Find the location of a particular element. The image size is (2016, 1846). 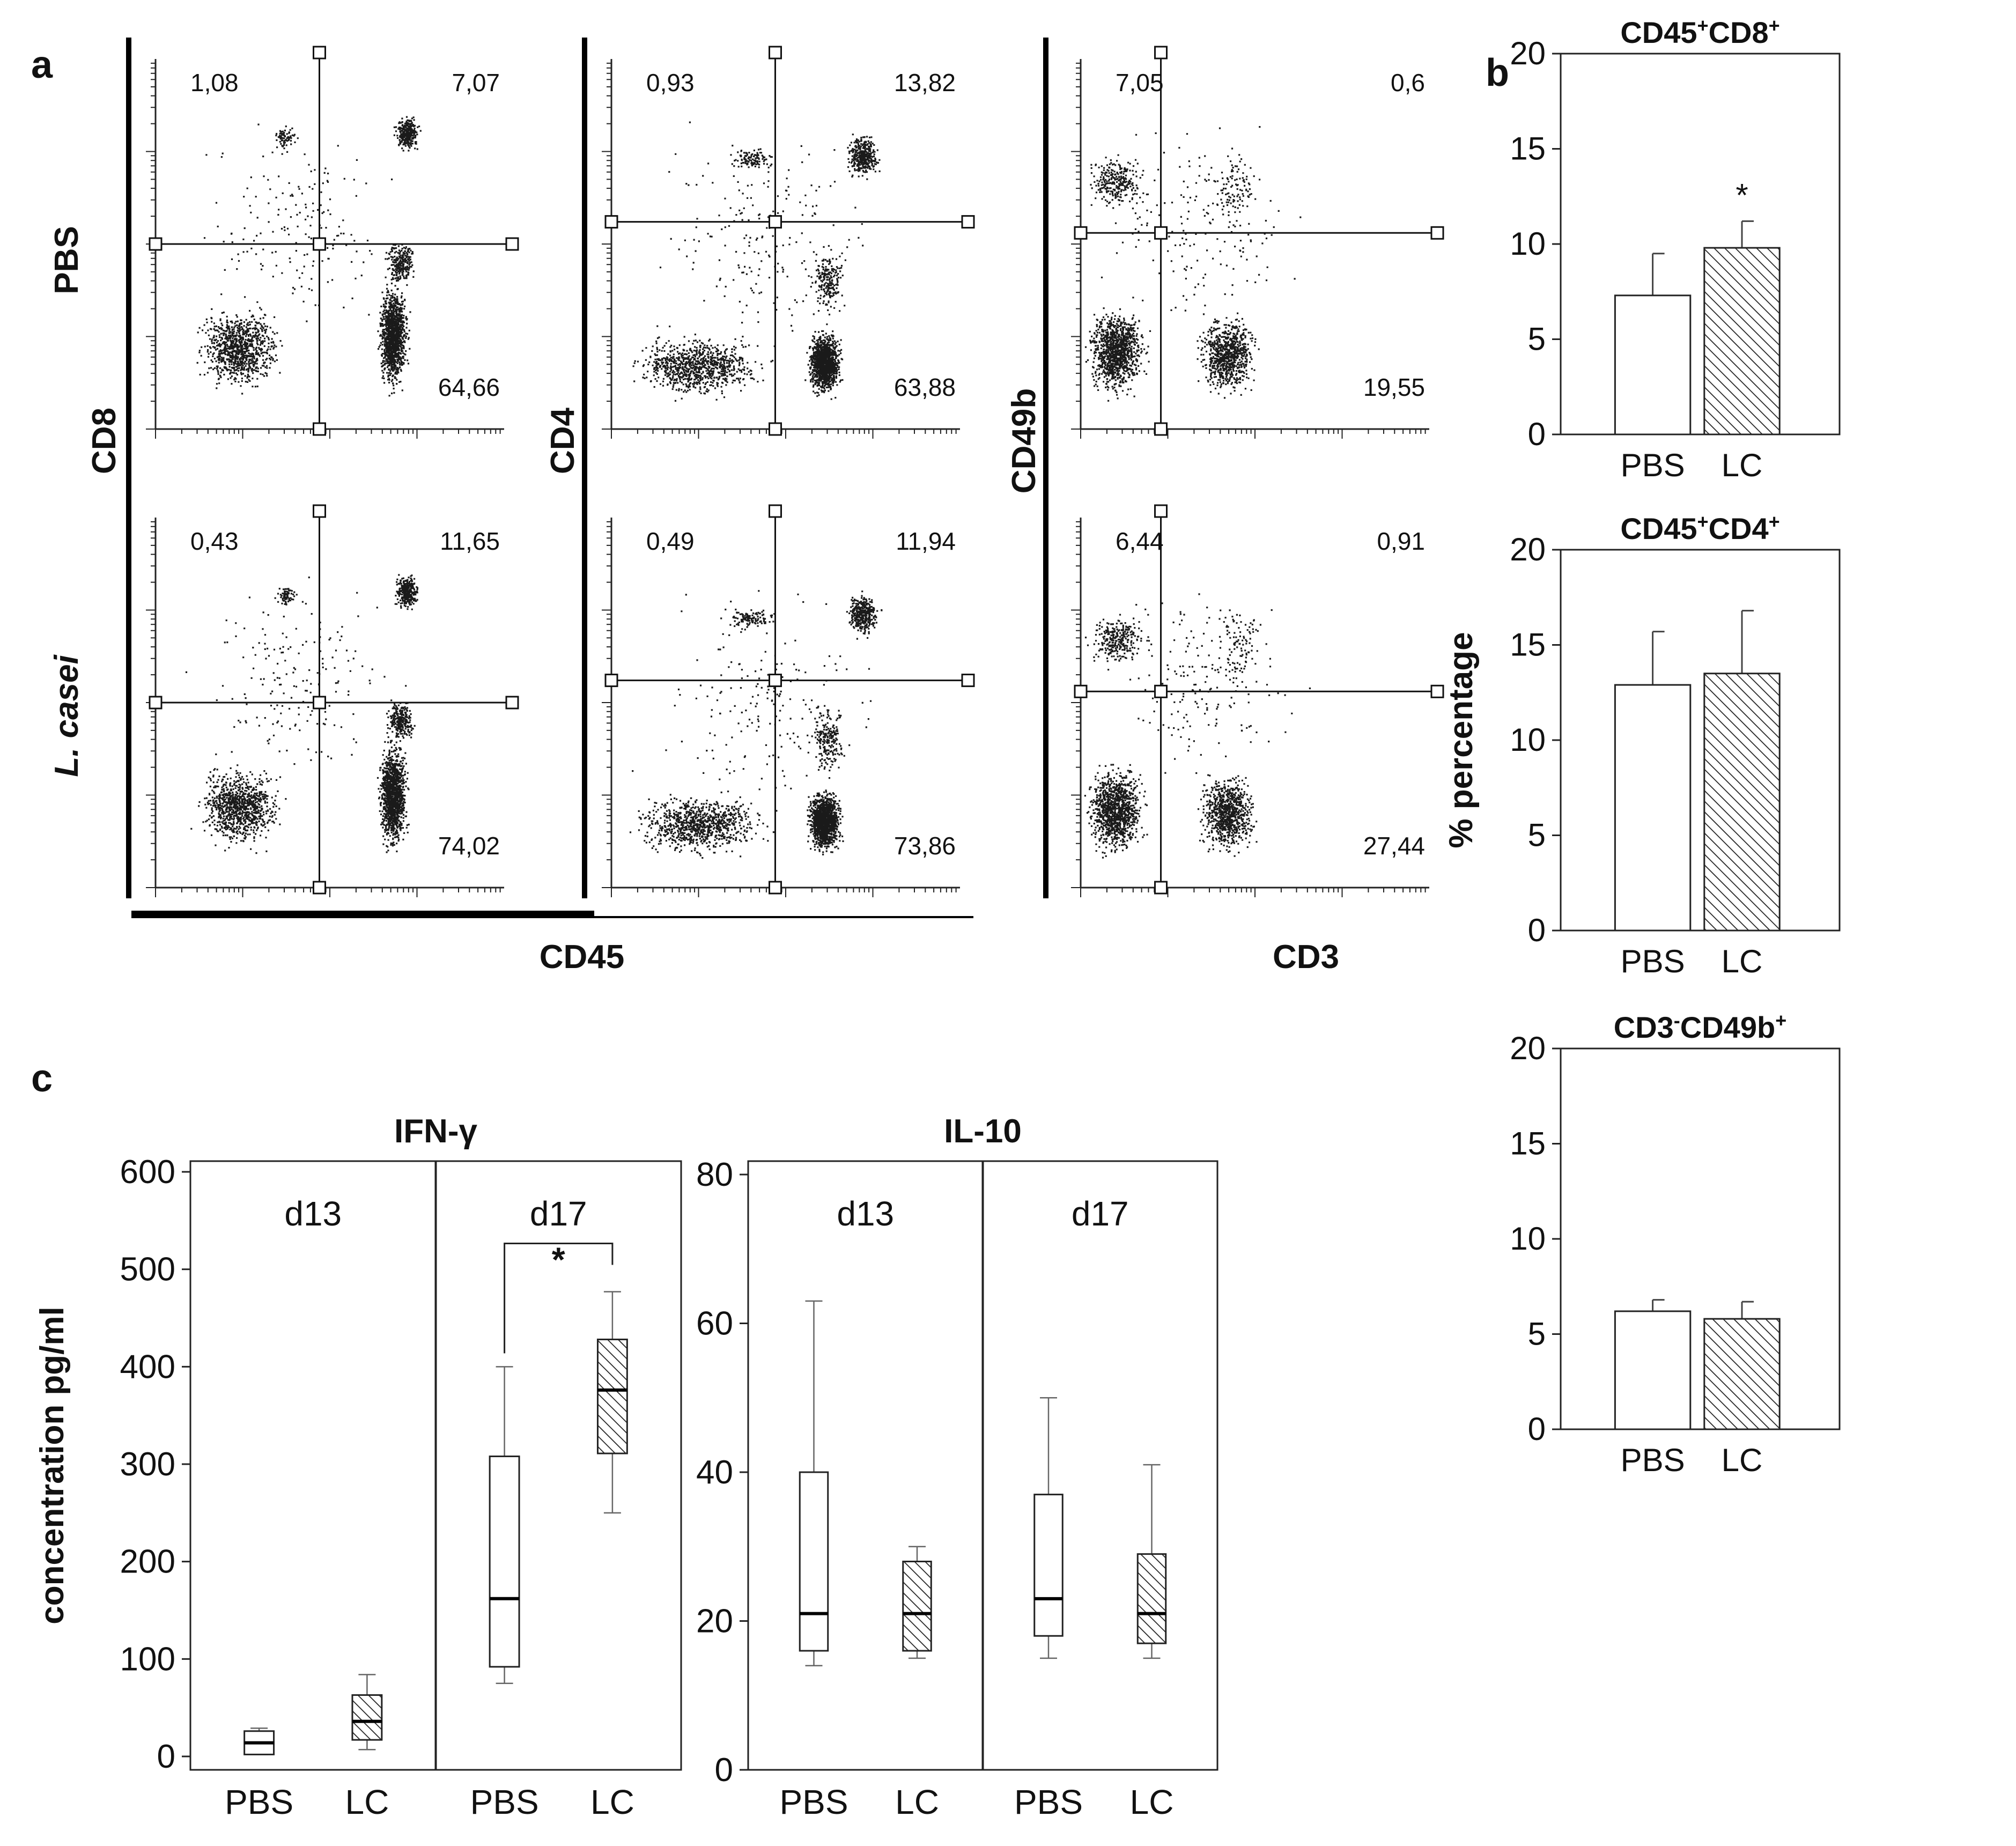

panel-label-c: c is located at coordinates (42, 1078).